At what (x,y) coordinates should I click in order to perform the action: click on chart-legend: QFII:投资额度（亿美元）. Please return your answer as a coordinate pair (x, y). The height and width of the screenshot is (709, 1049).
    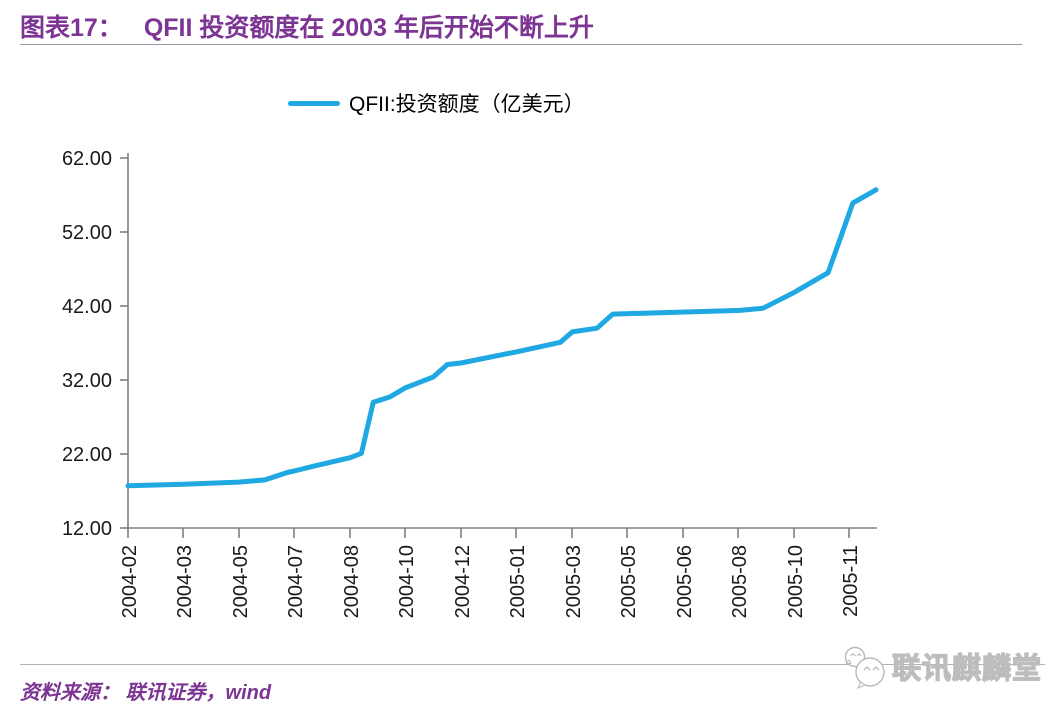
    Looking at the image, I should click on (436, 103).